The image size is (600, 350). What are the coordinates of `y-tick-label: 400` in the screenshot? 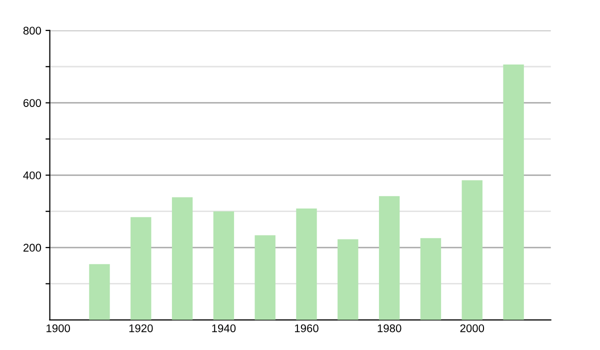 It's located at (32, 175).